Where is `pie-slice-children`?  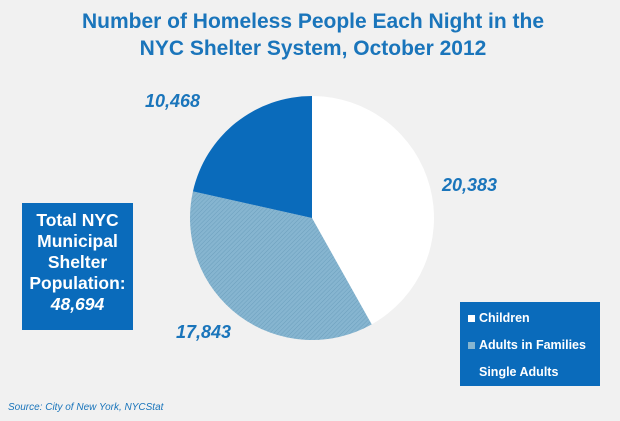 pie-slice-children is located at coordinates (373, 210).